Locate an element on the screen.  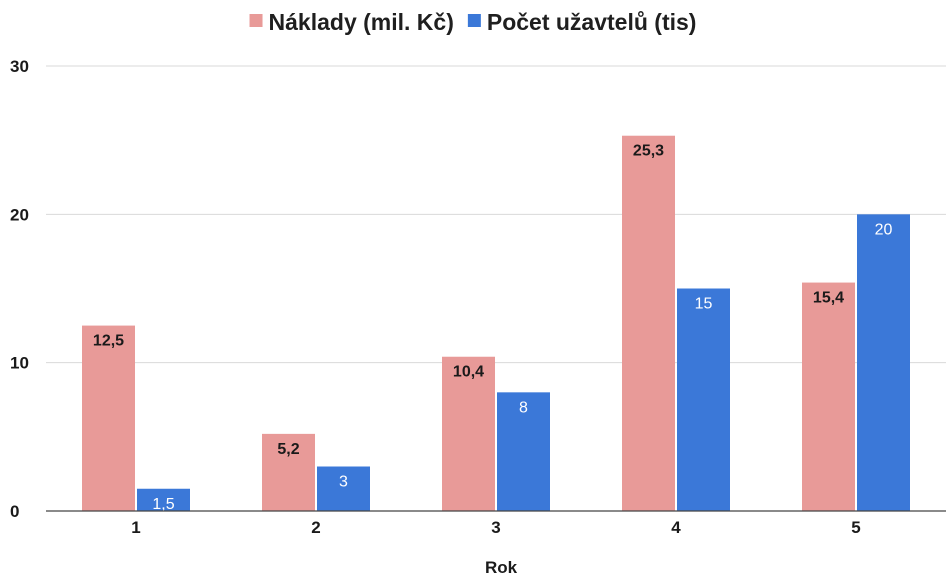
data-label: 1,5 is located at coordinates (163, 504).